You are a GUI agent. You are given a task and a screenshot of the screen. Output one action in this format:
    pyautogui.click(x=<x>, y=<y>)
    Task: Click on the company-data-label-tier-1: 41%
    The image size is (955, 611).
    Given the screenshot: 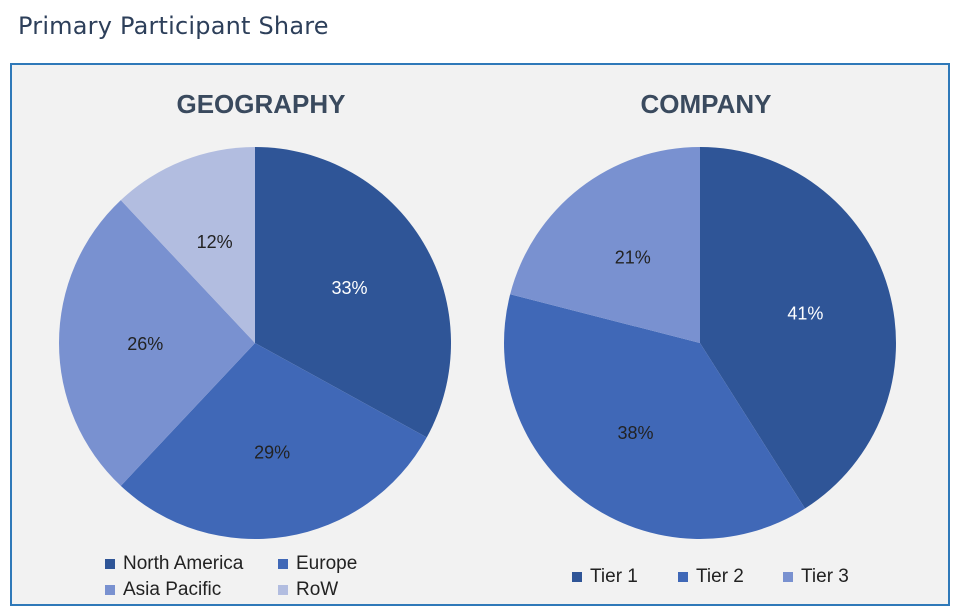 What is the action you would take?
    pyautogui.click(x=805, y=313)
    